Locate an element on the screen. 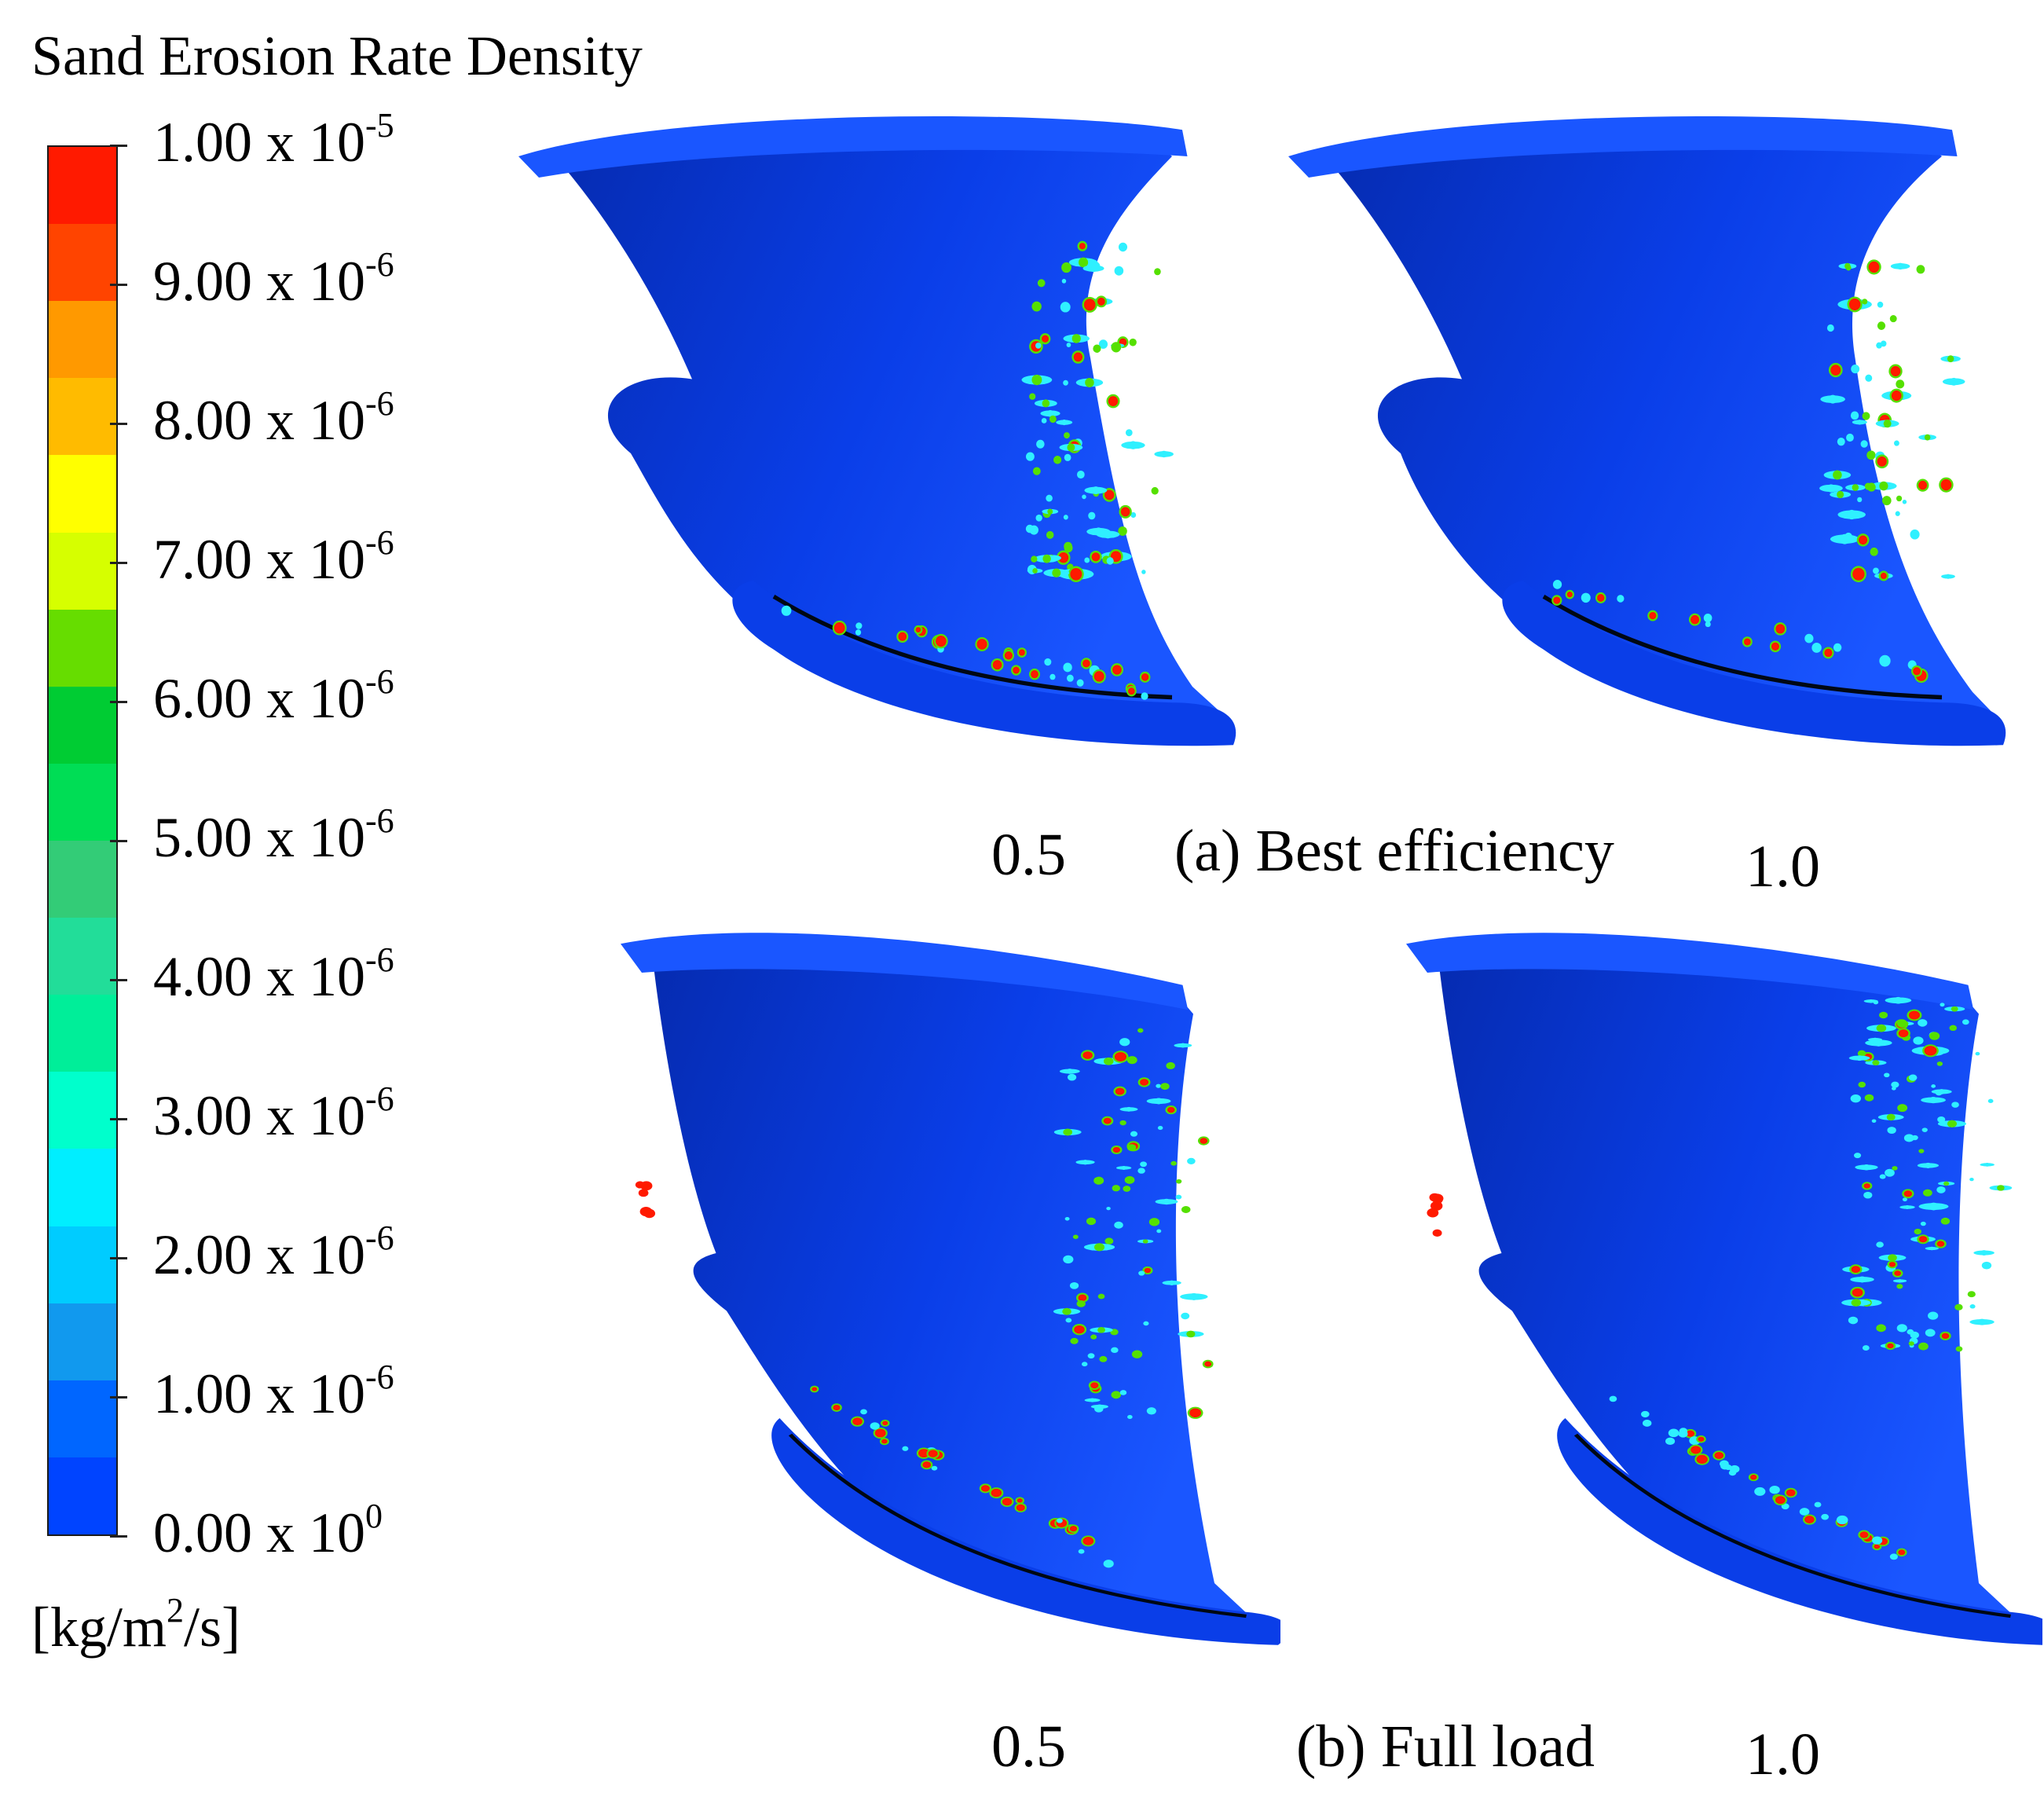 This screenshot has width=2044, height=1811. blade-bottom-rim is located at coordinates (984, 664).